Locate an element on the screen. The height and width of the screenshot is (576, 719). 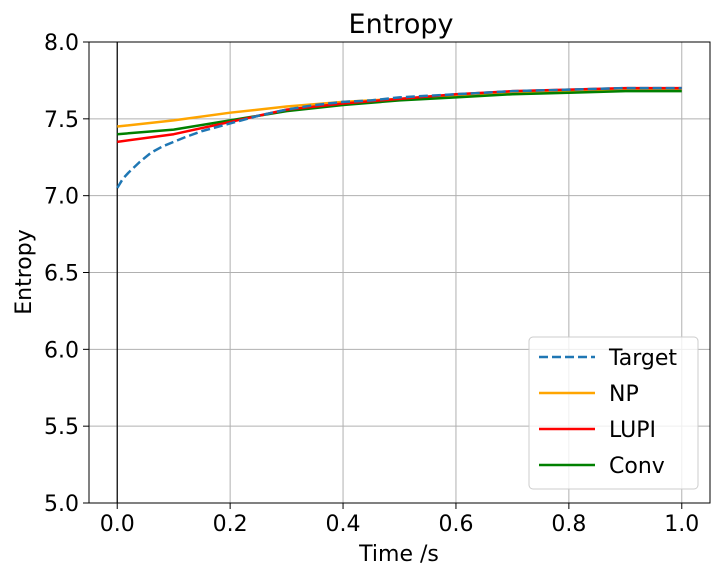
x-tick-label: 0.8 is located at coordinates (568, 524).